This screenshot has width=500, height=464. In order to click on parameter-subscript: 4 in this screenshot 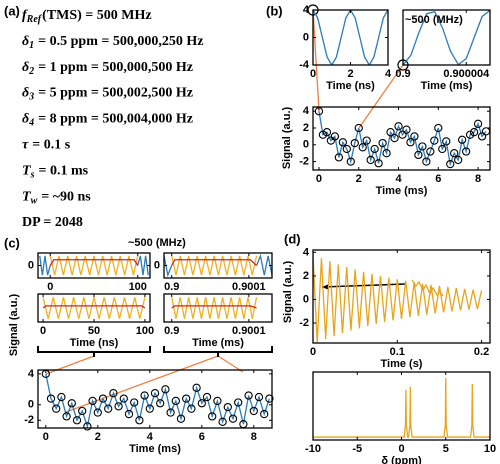, I will do `click(31, 123)`.